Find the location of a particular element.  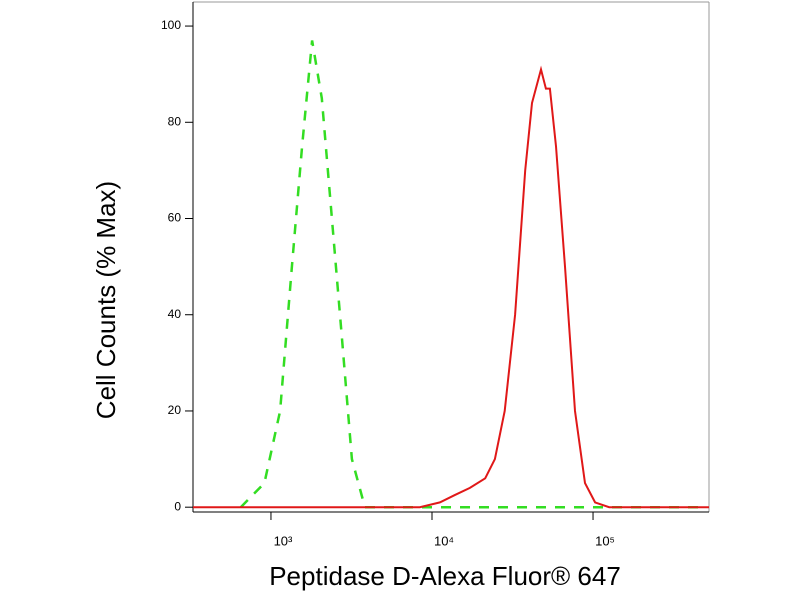

y-tick-label: 0 is located at coordinates (177, 506).